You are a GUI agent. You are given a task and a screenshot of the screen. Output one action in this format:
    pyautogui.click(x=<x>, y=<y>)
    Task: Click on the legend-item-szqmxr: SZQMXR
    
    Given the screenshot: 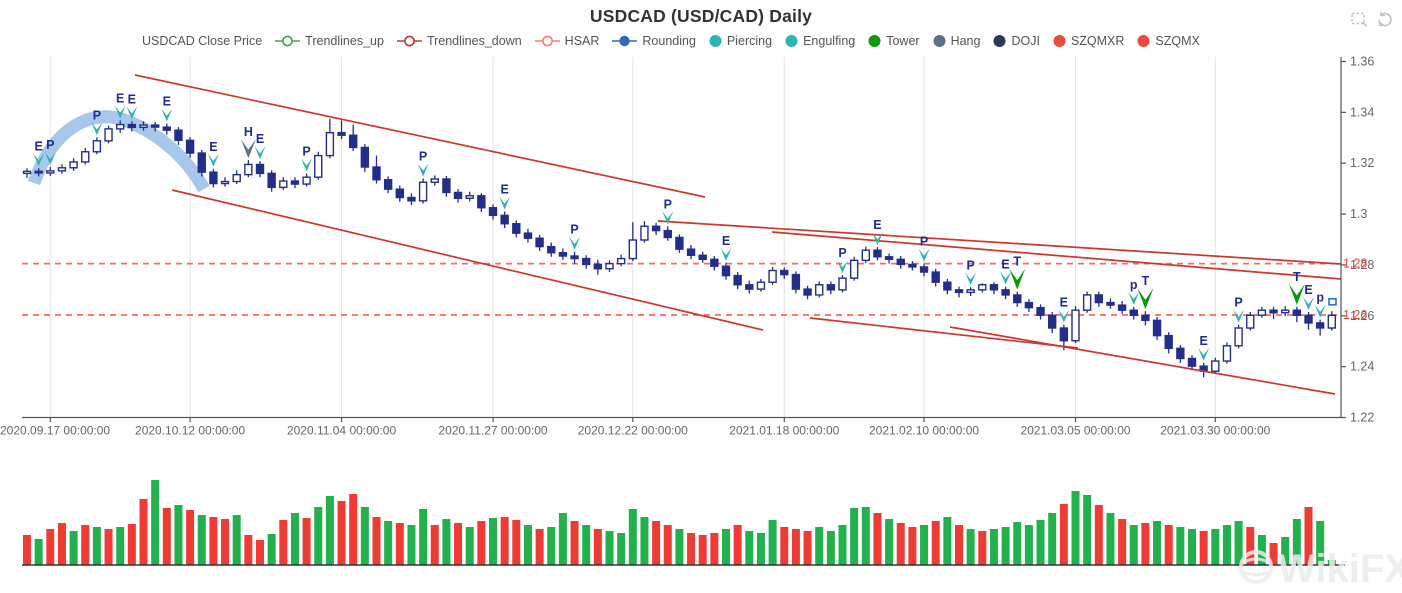 What is the action you would take?
    pyautogui.click(x=1088, y=41)
    